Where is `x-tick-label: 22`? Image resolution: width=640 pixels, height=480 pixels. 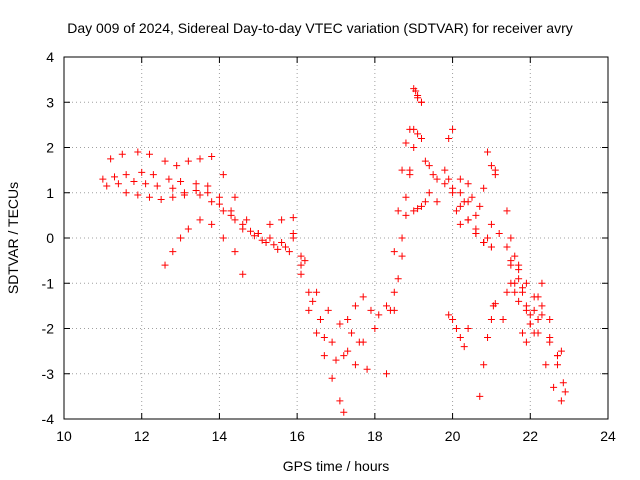
x-tick-label: 22 is located at coordinates (530, 436).